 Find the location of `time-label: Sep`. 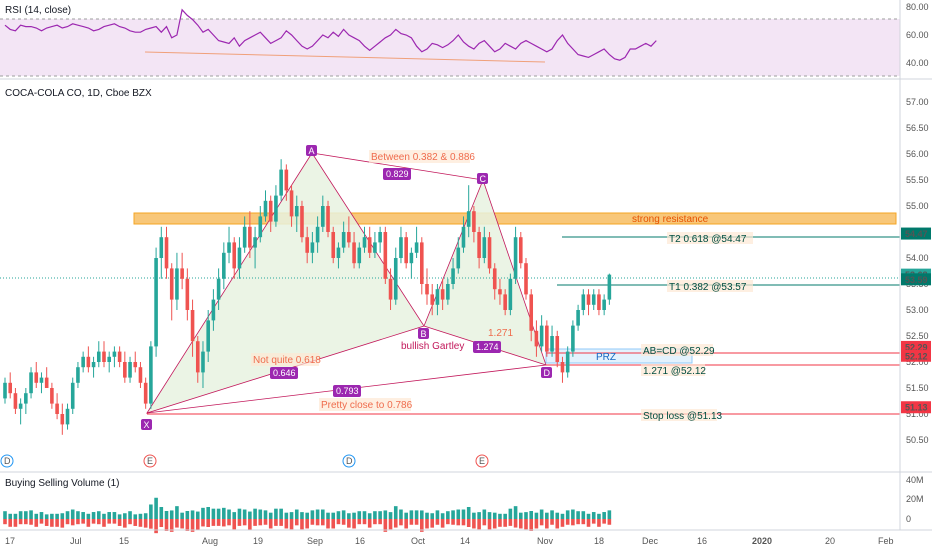

time-label: Sep is located at coordinates (315, 541).